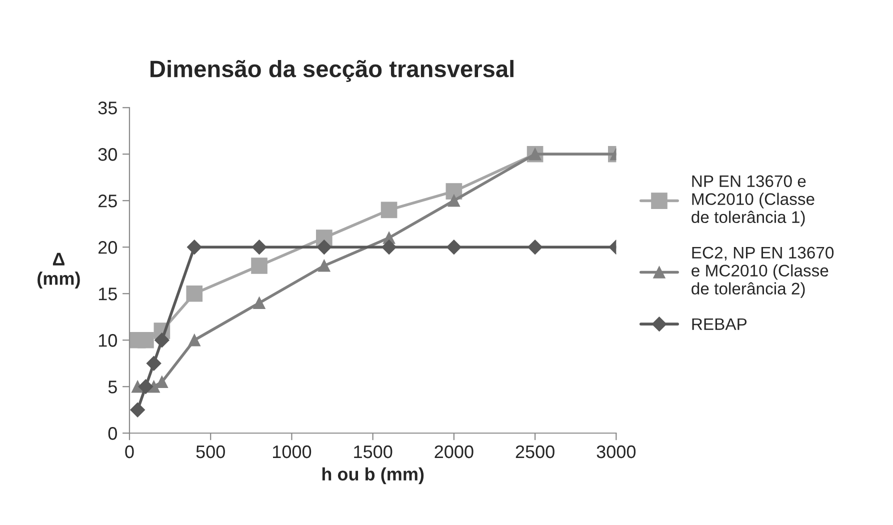 The width and height of the screenshot is (893, 525). I want to click on y-tick-label: 10, so click(107, 340).